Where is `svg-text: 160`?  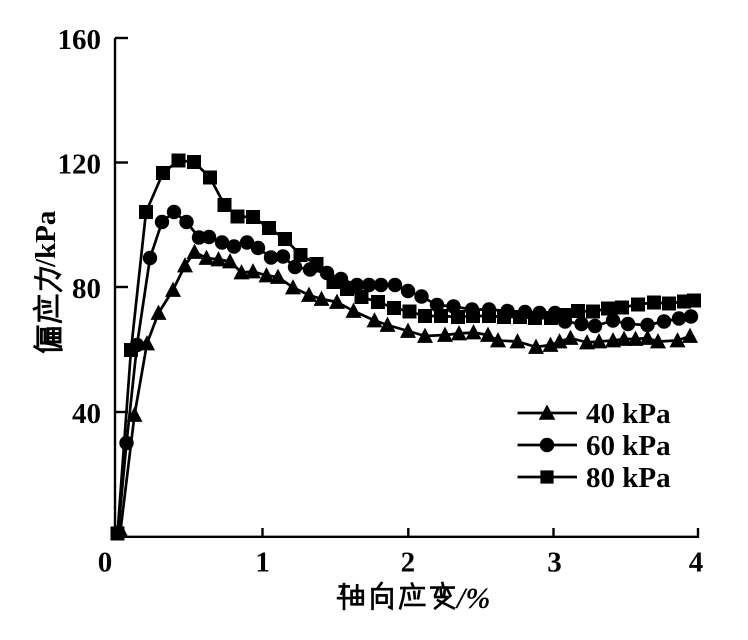 svg-text: 160 is located at coordinates (80, 40).